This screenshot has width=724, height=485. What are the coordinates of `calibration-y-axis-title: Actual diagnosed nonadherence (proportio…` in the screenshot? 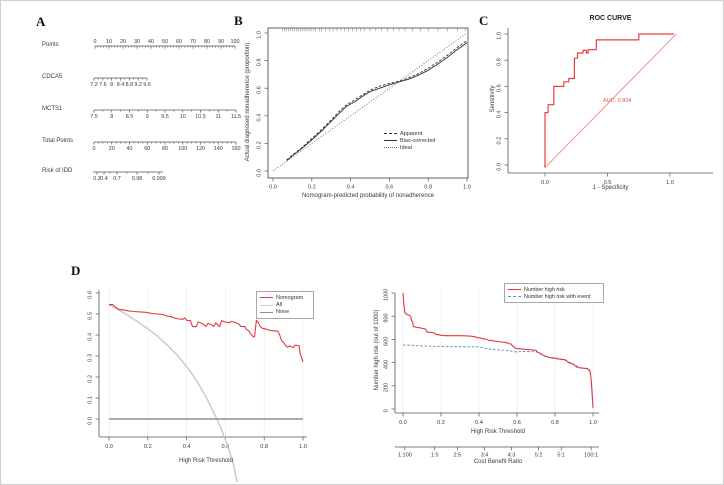 It's located at (248, 102).